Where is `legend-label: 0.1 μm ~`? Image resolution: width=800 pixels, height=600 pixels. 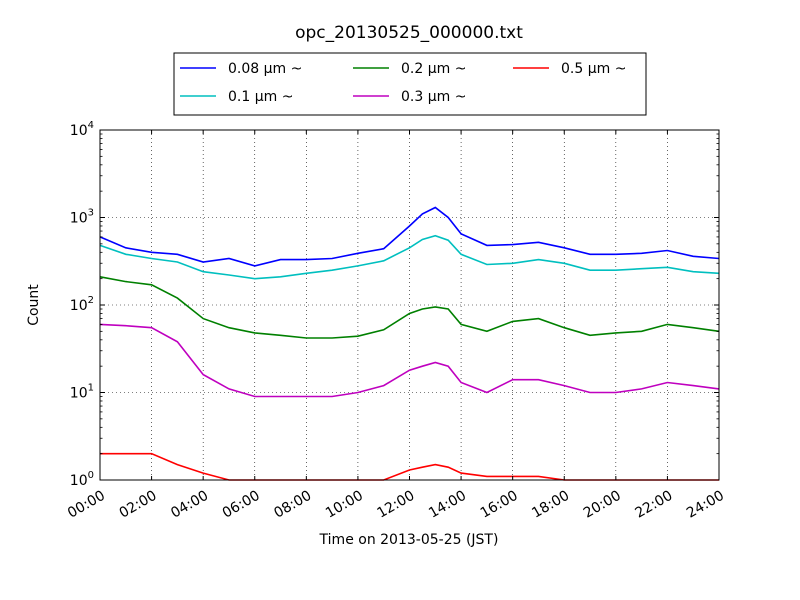 legend-label: 0.1 μm ~ is located at coordinates (260, 97).